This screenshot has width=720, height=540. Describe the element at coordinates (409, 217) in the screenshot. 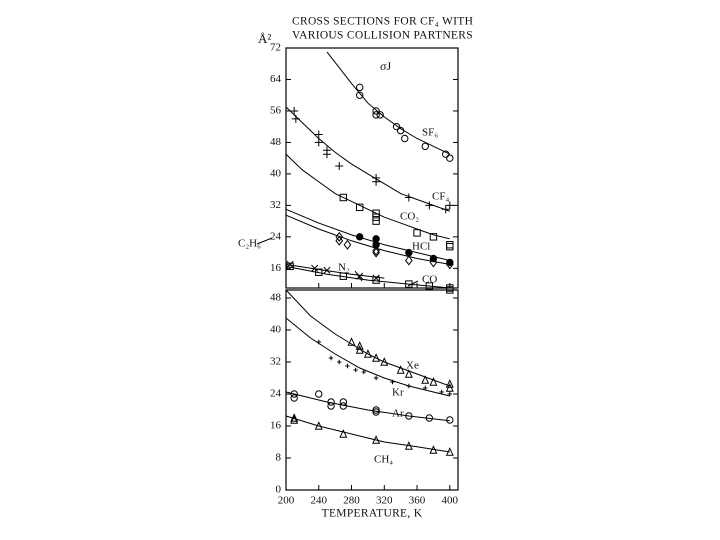

I see `series-label: CO₂` at that location.